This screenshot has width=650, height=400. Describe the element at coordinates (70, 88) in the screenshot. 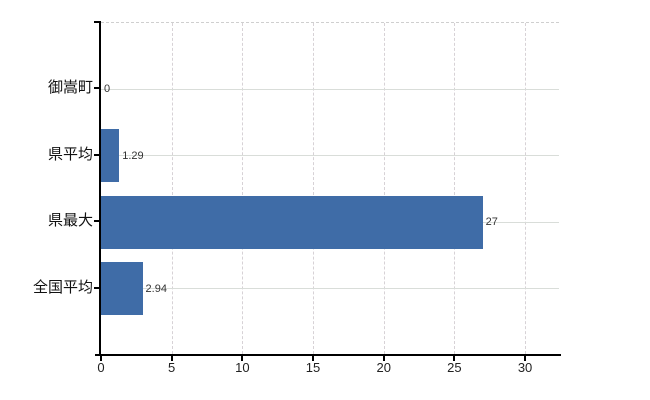

I see `category-label: 御嵩町` at that location.